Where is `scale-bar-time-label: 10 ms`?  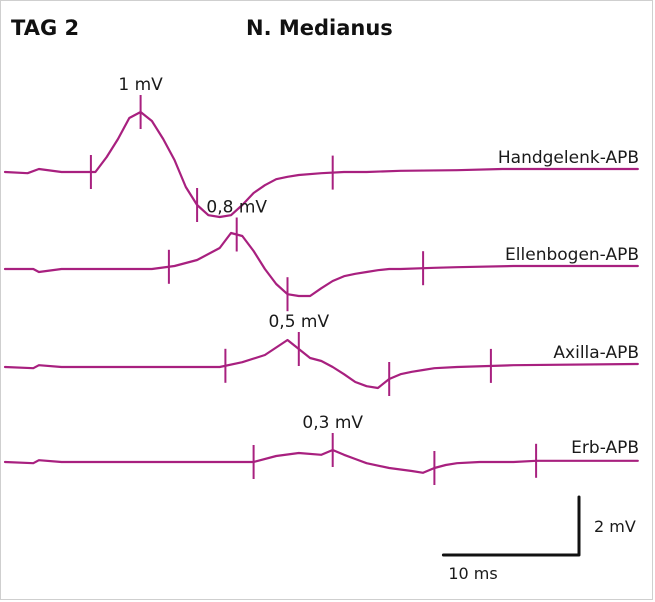
scale-bar-time-label: 10 ms is located at coordinates (472, 573).